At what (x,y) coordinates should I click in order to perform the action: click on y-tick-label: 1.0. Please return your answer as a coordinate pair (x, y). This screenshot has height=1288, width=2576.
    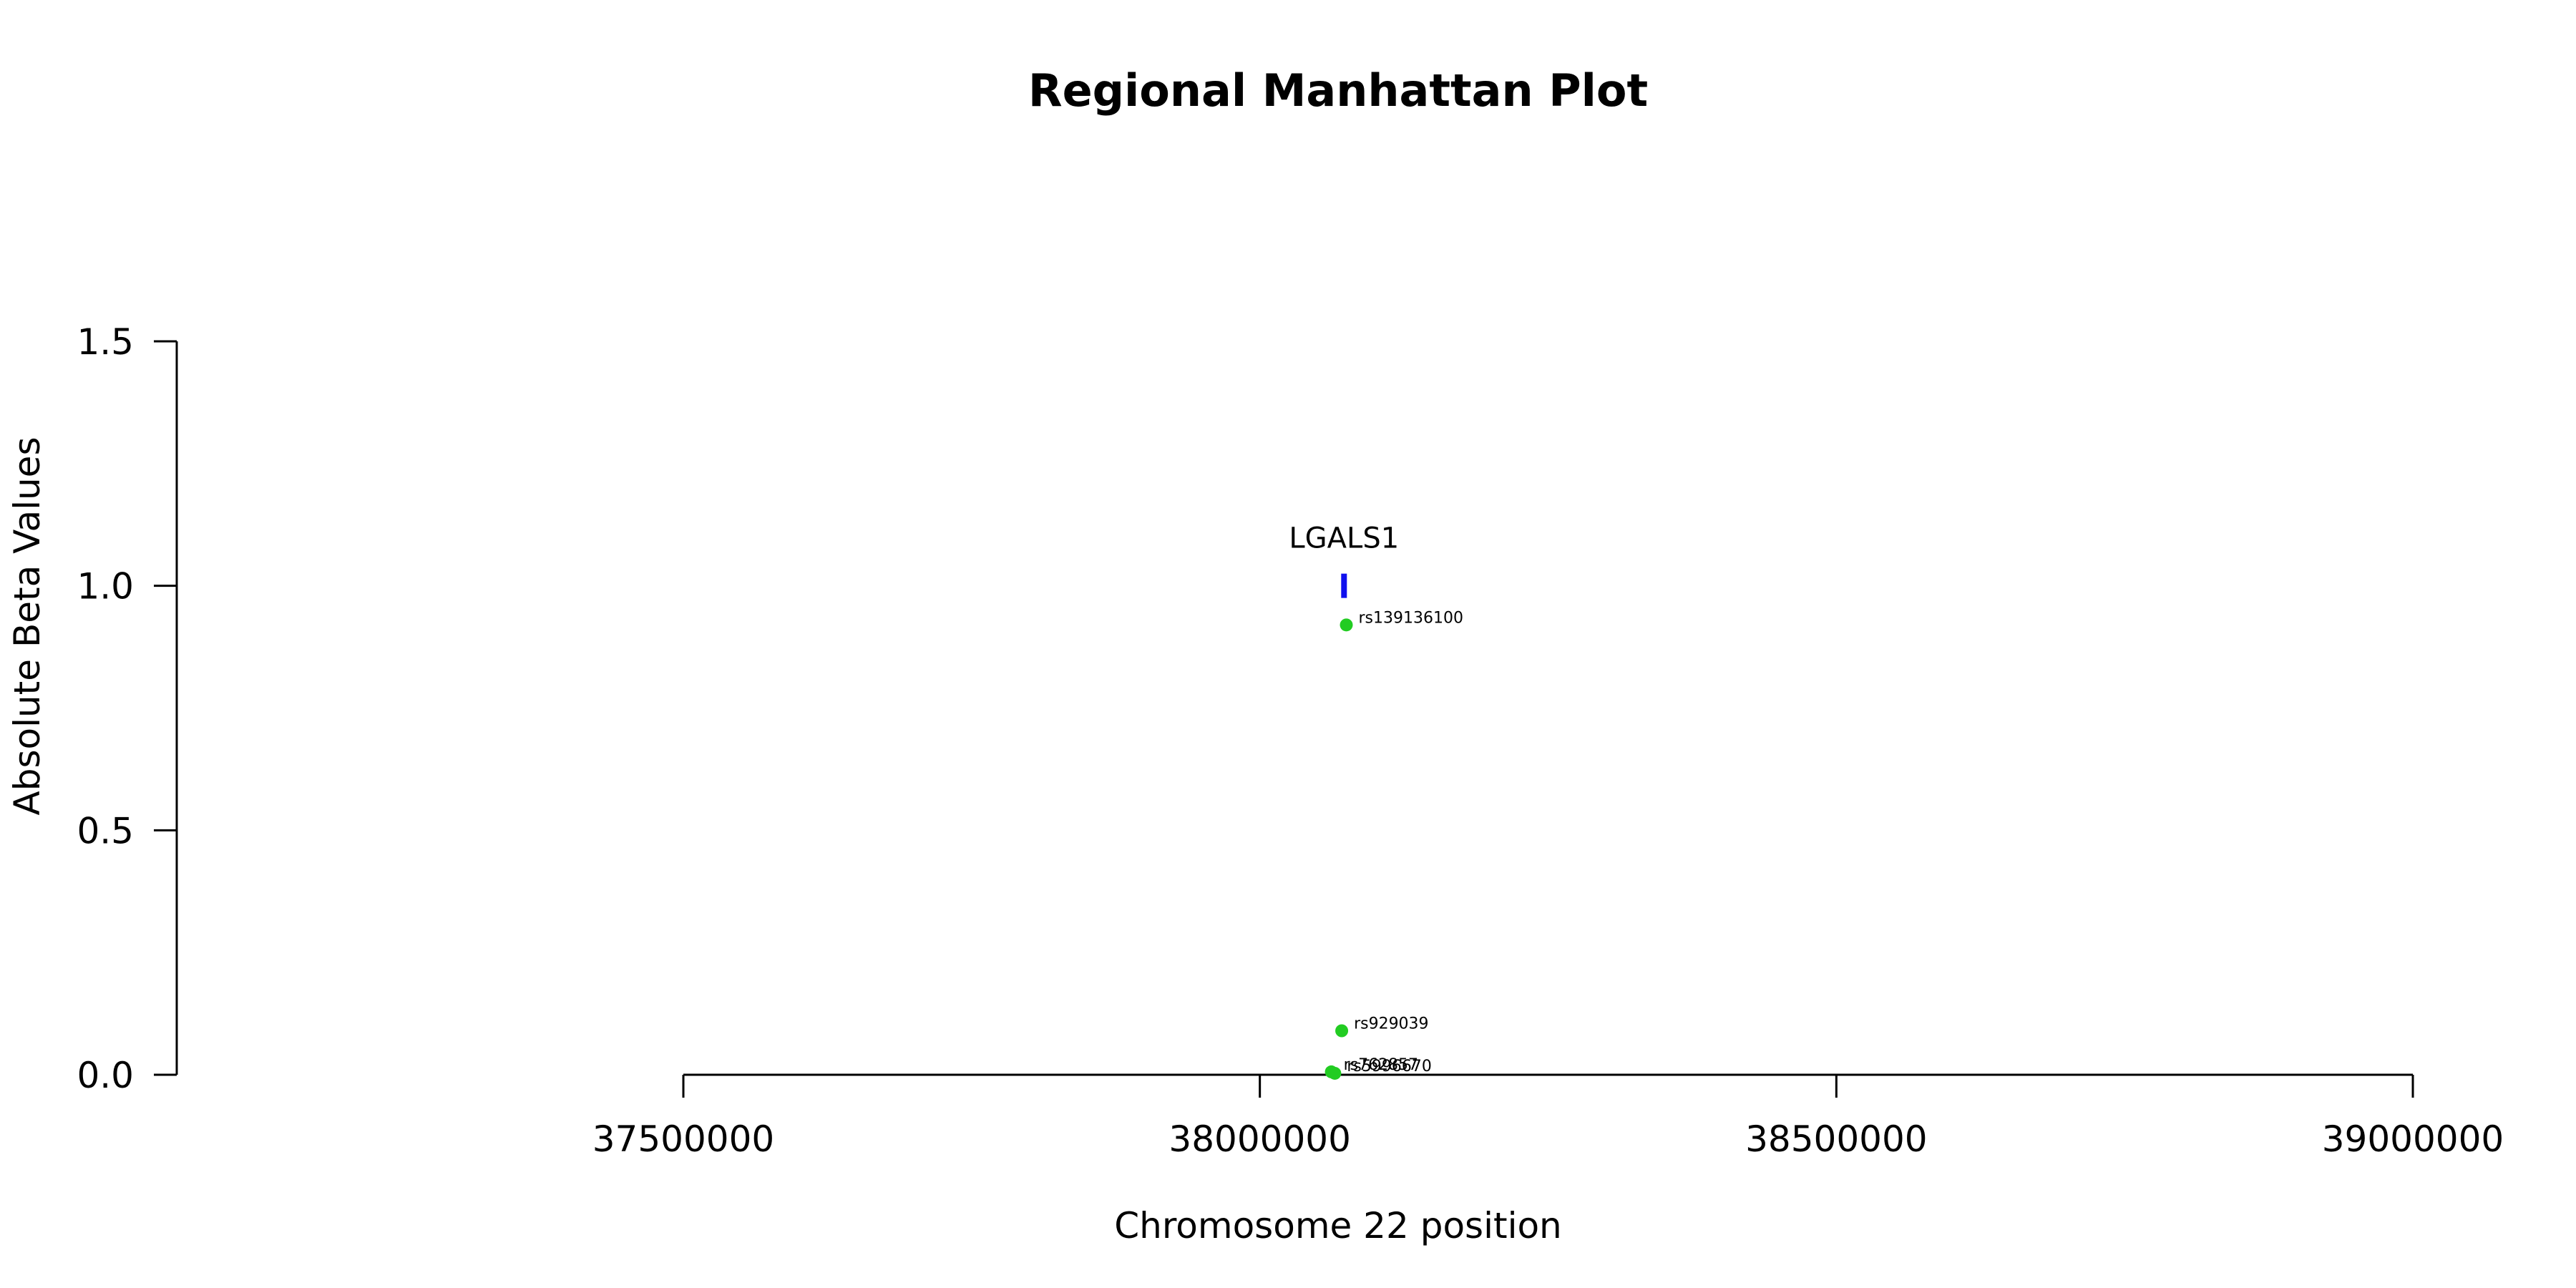
    Looking at the image, I should click on (105, 587).